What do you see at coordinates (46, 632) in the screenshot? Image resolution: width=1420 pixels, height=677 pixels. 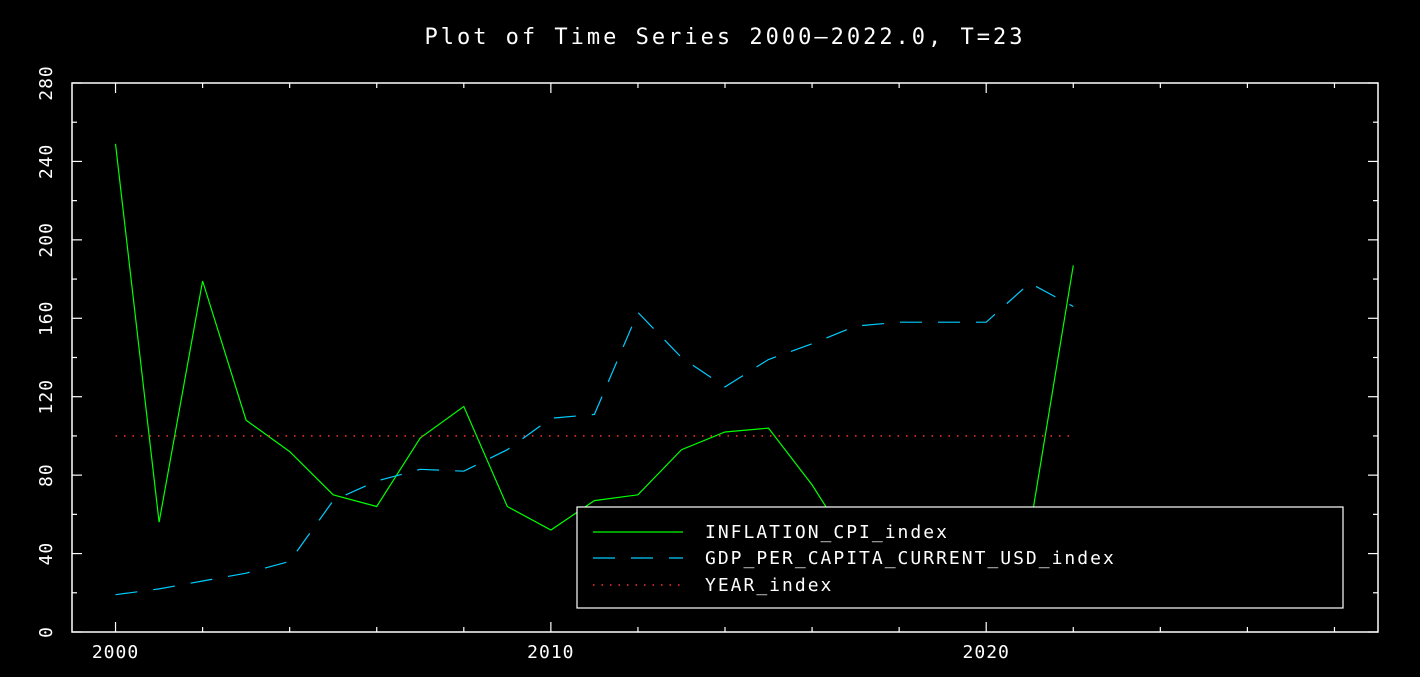 I see `y-tick-label: 0` at bounding box center [46, 632].